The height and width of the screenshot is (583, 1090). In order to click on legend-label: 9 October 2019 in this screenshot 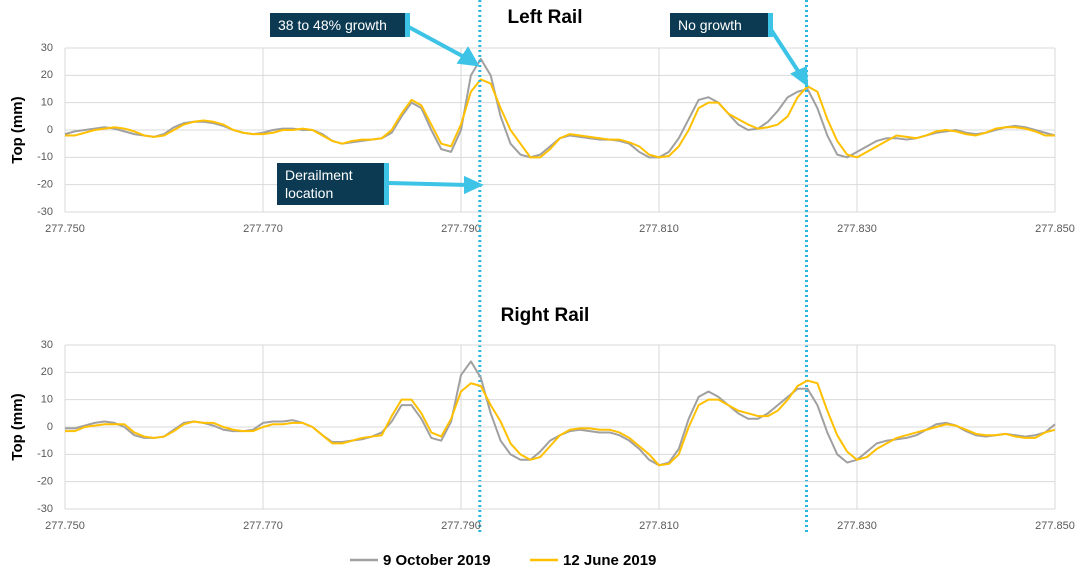, I will do `click(437, 560)`.